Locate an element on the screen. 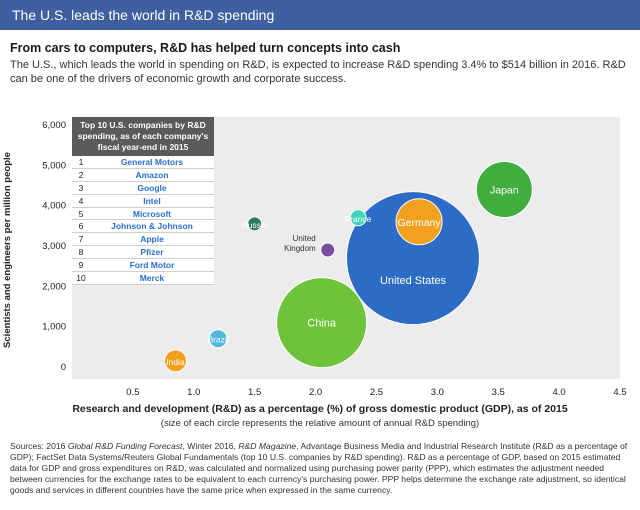 The height and width of the screenshot is (510, 640). bubble-japan is located at coordinates (504, 190).